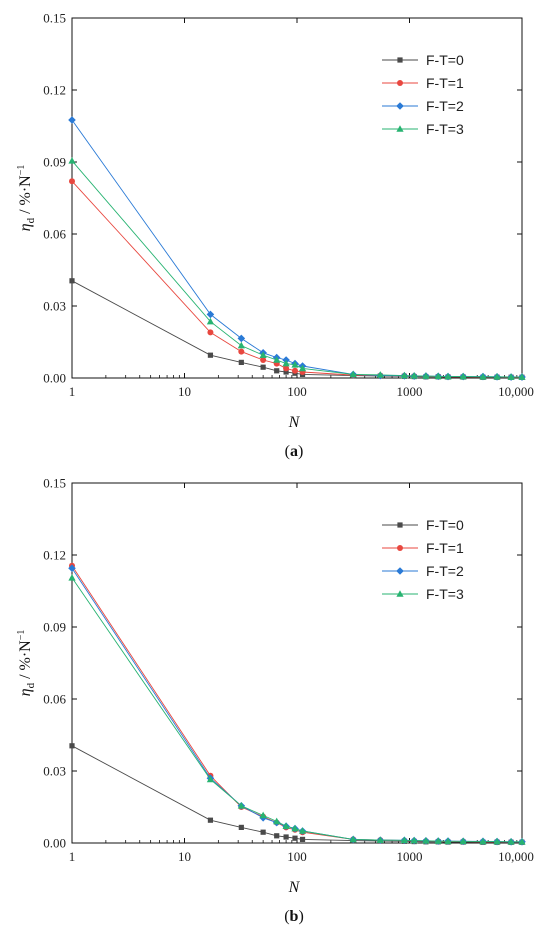  Describe the element at coordinates (294, 422) in the screenshot. I see `x-axis-title: N` at that location.